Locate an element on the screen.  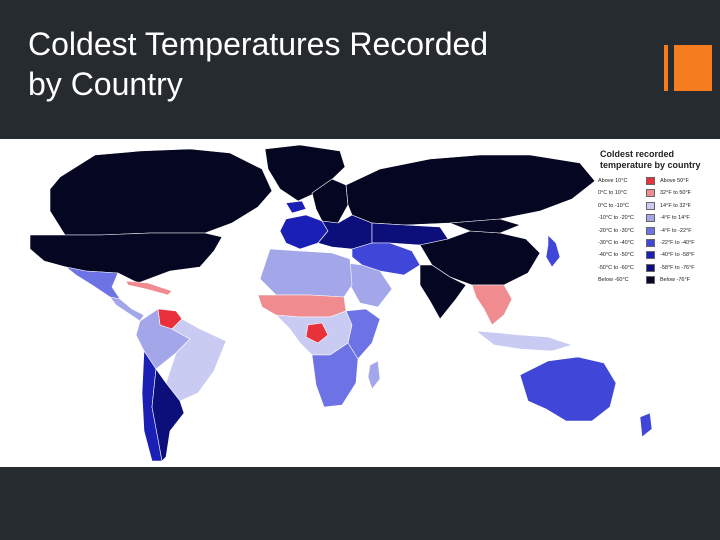
legend-row: -50°C to -60°C -58°F to -76°F is located at coordinates (657, 269).